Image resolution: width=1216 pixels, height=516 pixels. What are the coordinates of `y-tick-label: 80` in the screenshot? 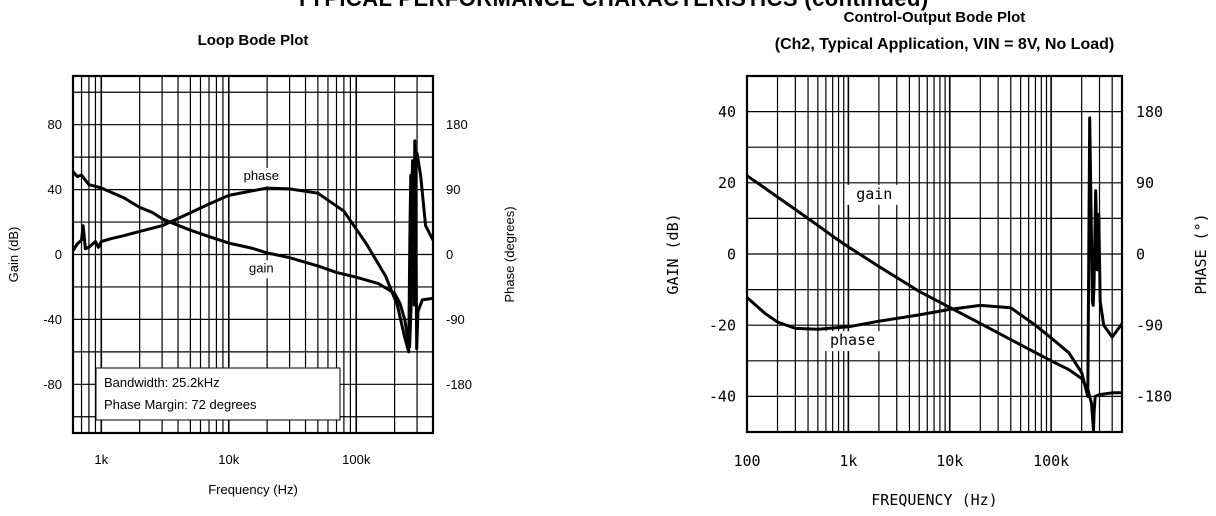 It's located at (55, 124).